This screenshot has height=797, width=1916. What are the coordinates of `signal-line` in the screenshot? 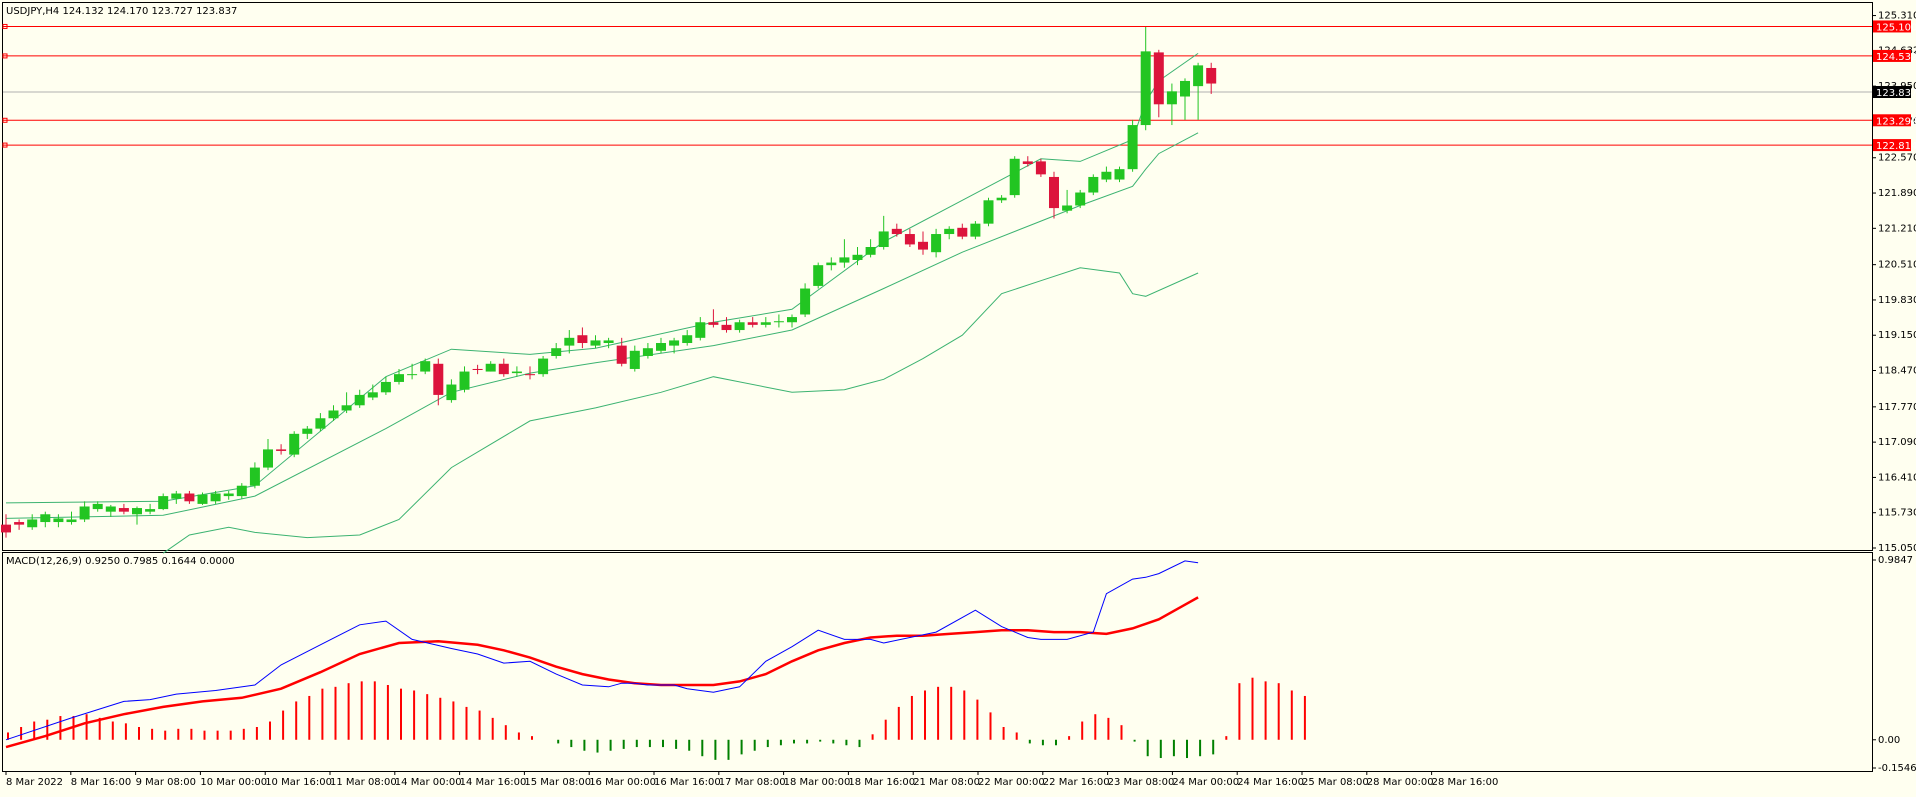 It's located at (602, 672).